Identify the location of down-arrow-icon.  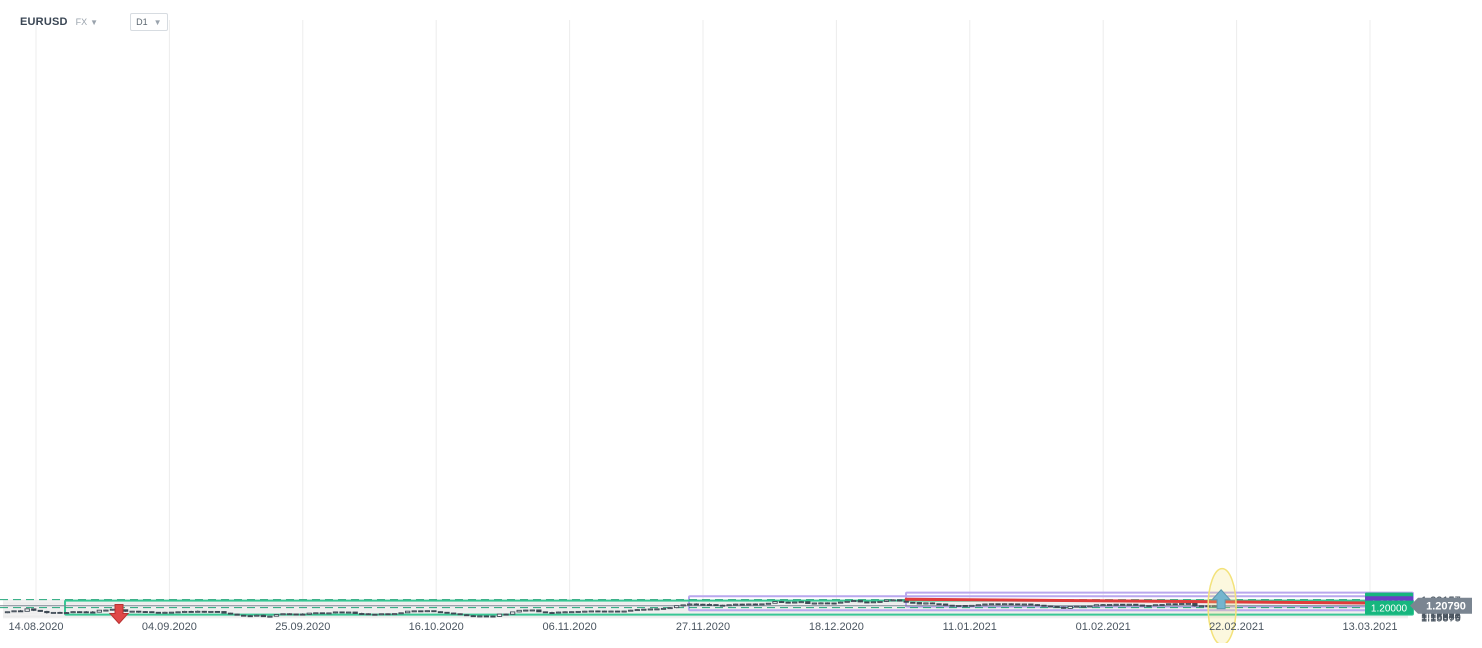
(119, 614).